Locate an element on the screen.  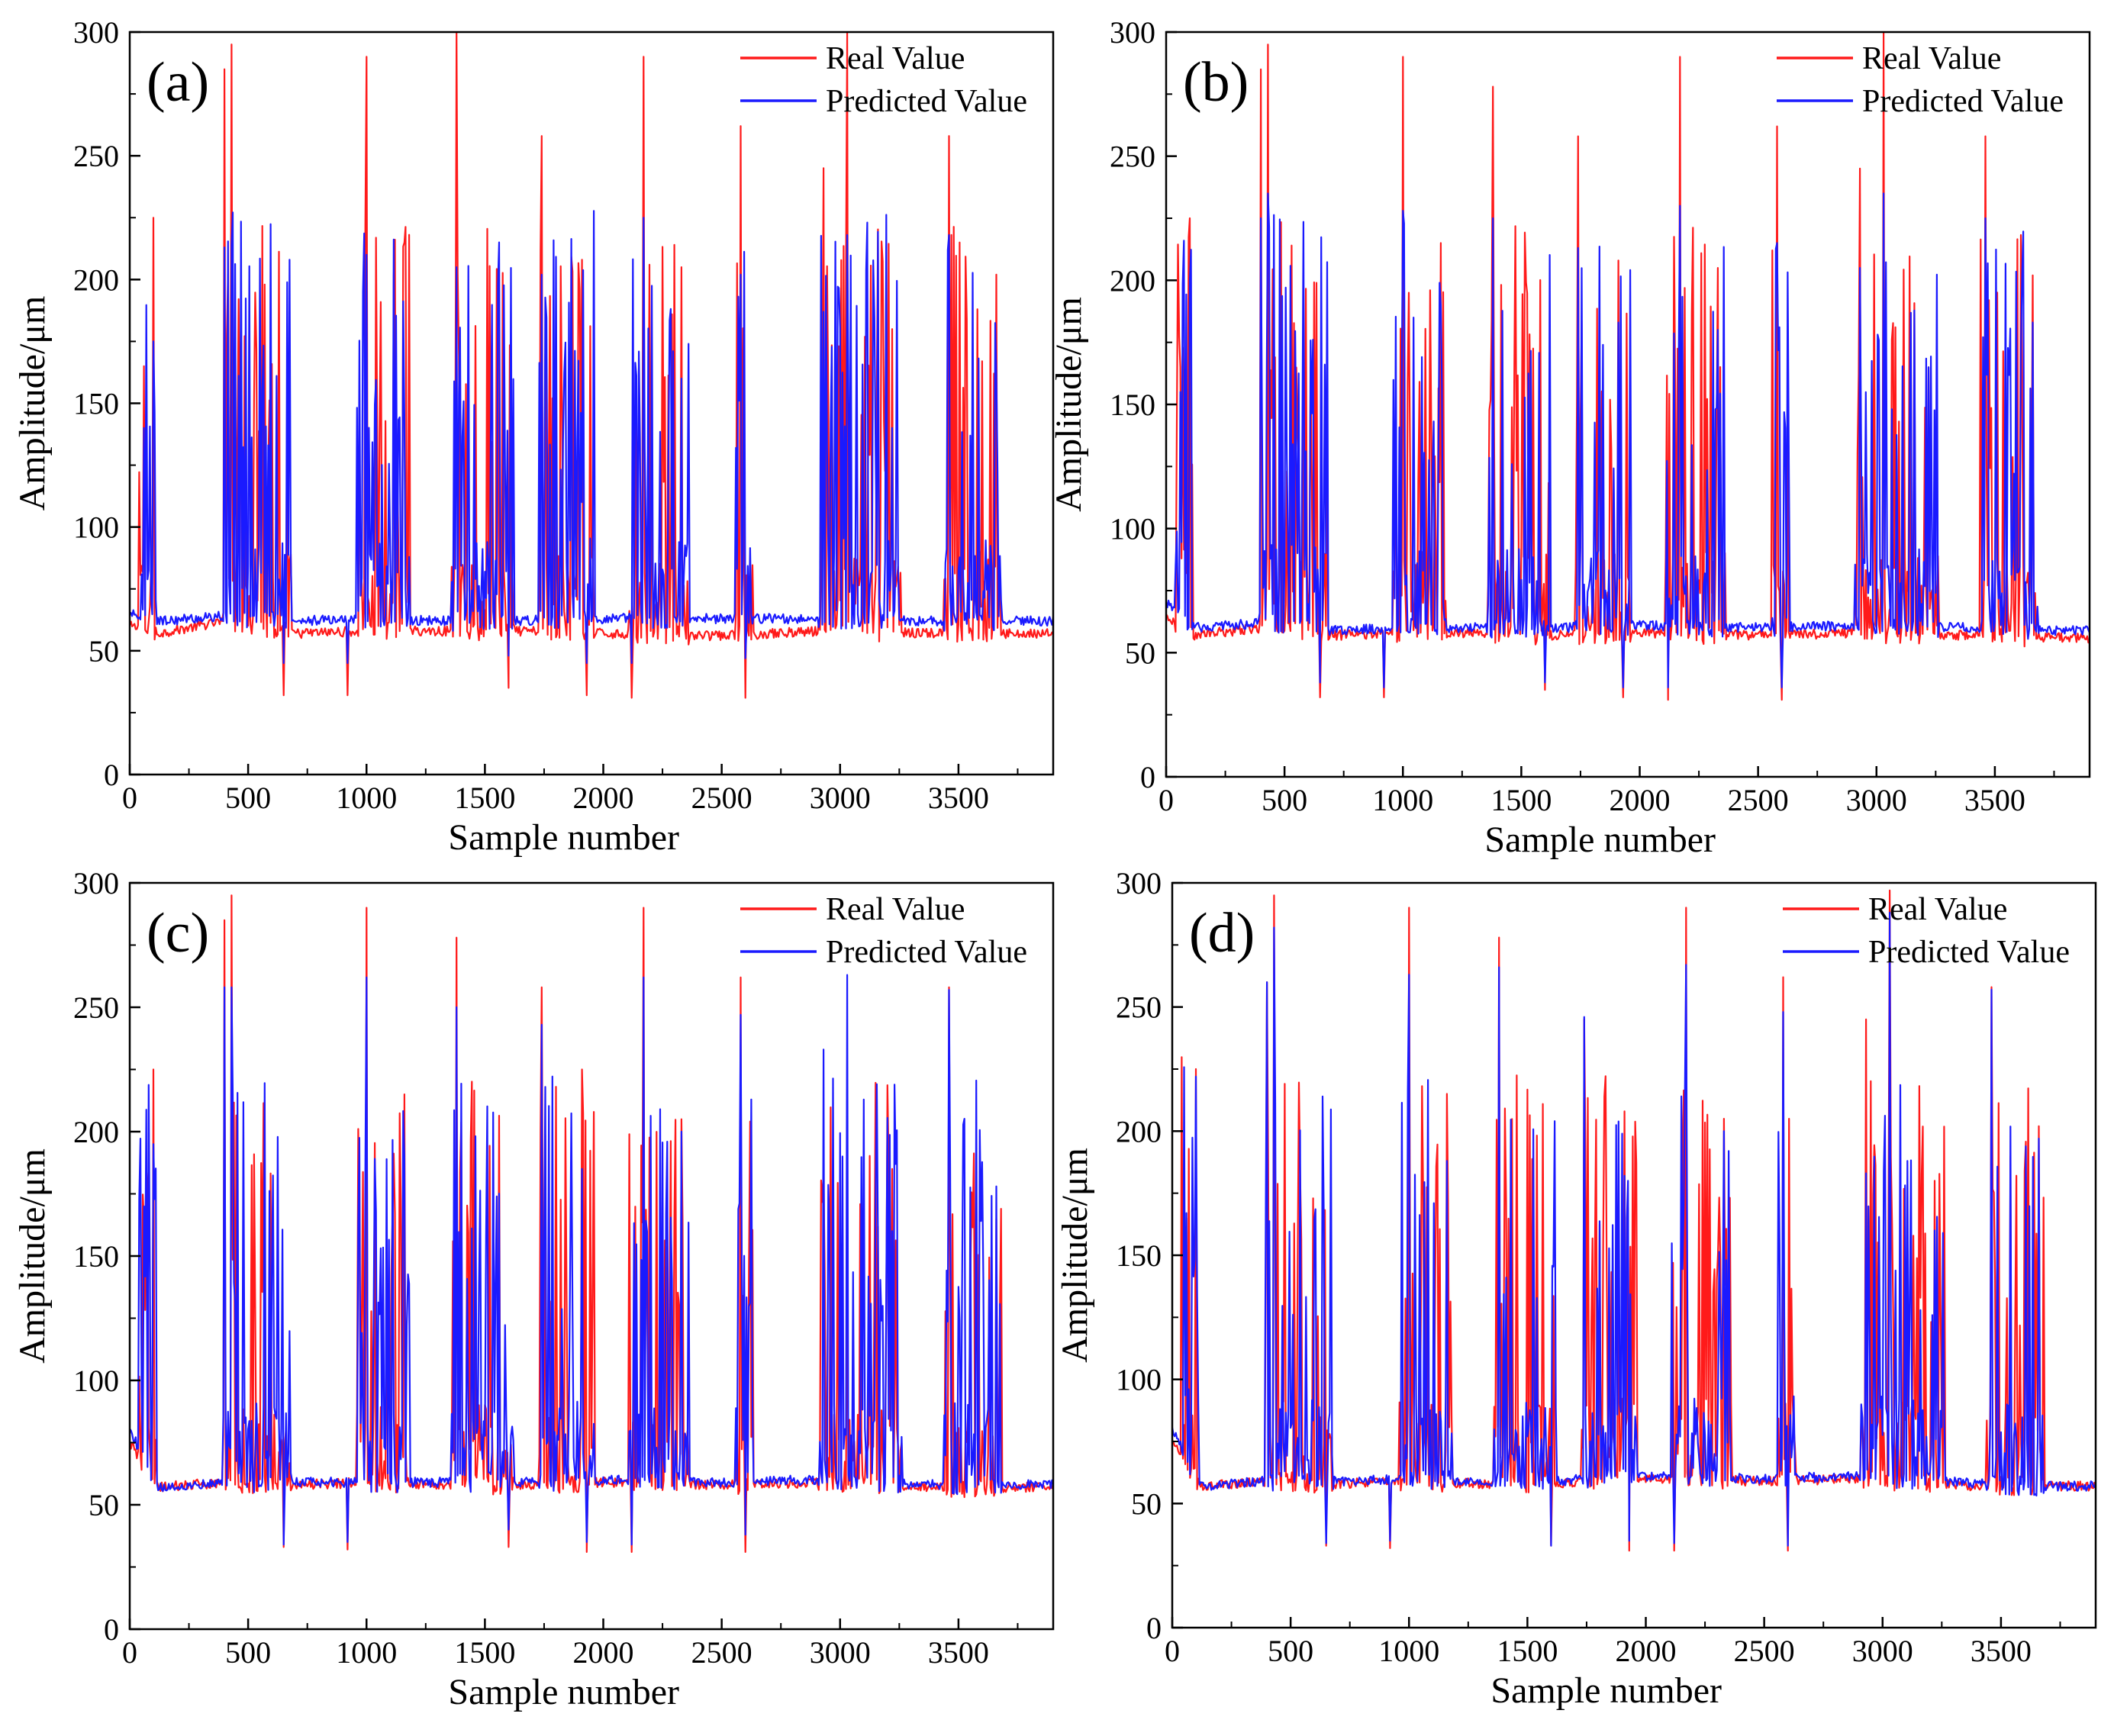
panel-label: (a) is located at coordinates (178, 83).